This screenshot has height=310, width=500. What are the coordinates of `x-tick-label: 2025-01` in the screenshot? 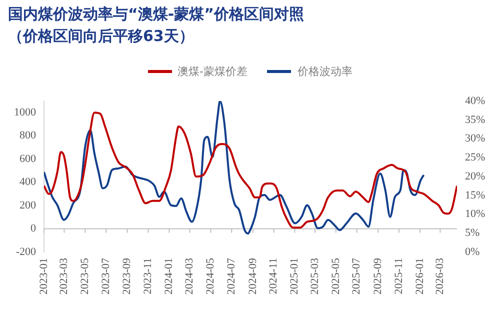 It's located at (294, 276).